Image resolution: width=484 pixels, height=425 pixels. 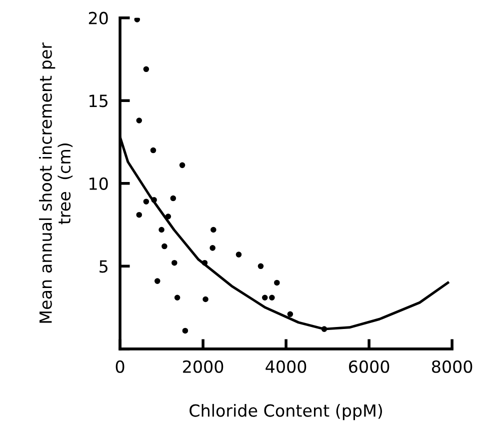 I want to click on x-tick-label: 6000, so click(x=369, y=366).